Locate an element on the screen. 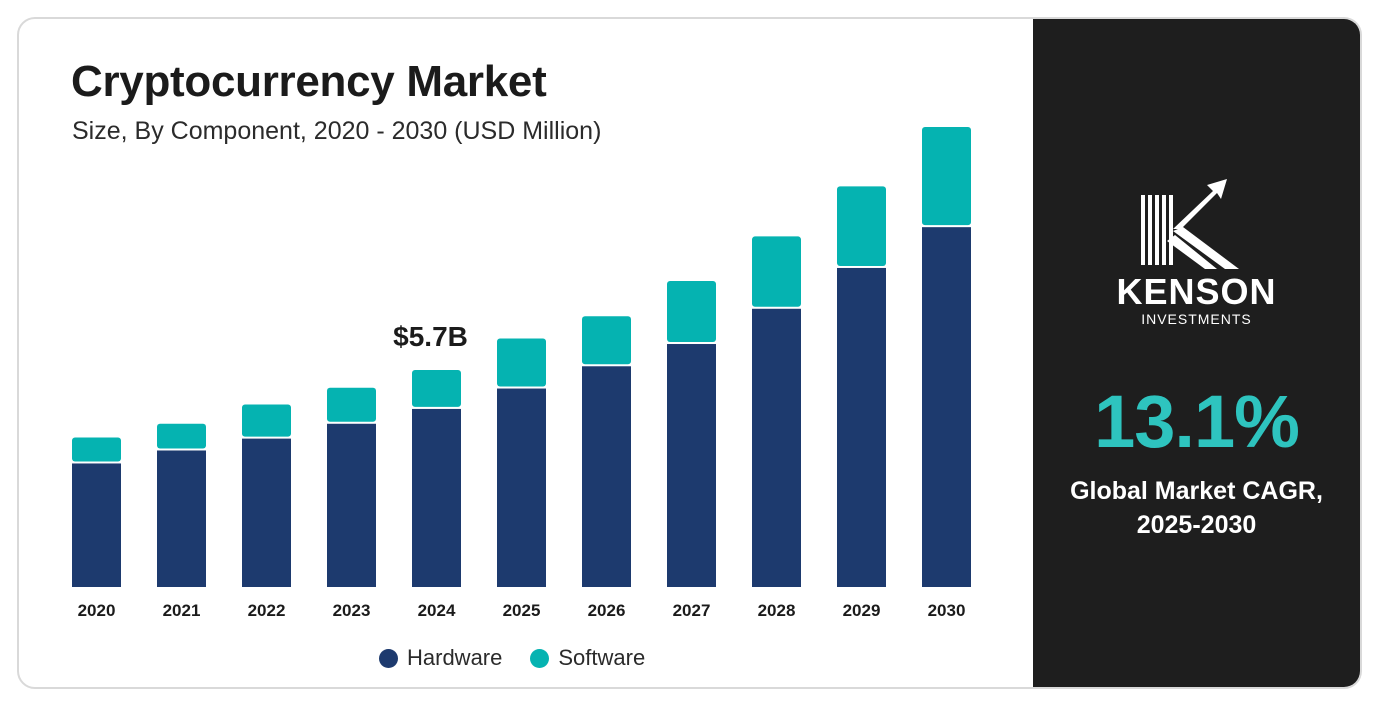 This screenshot has width=1381, height=707. bar-software-2022 is located at coordinates (266, 420).